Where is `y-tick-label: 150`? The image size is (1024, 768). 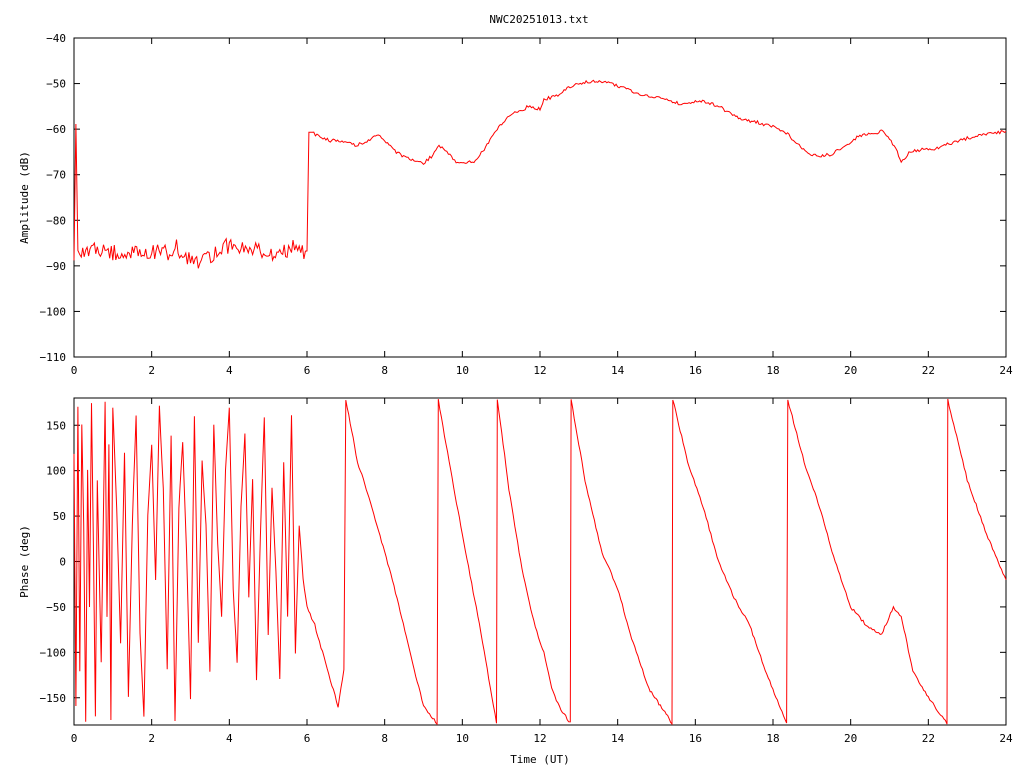 y-tick-label: 150 is located at coordinates (56, 425).